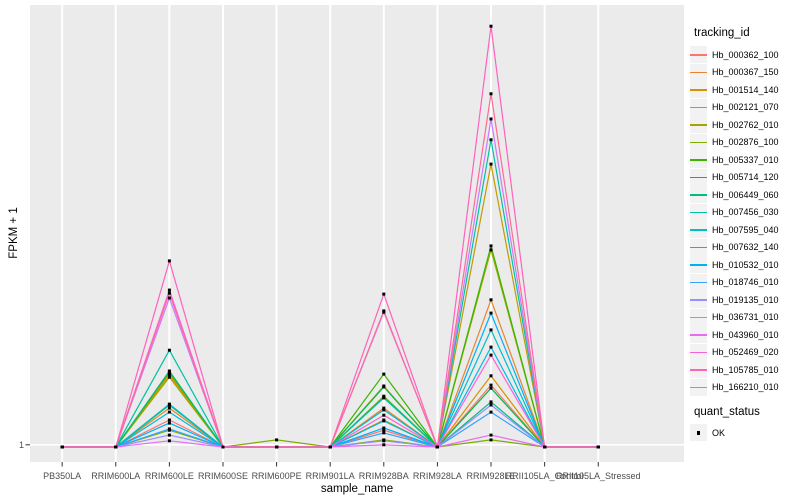  What do you see at coordinates (727, 412) in the screenshot?
I see `legend-title-quant-status: quant_status` at bounding box center [727, 412].